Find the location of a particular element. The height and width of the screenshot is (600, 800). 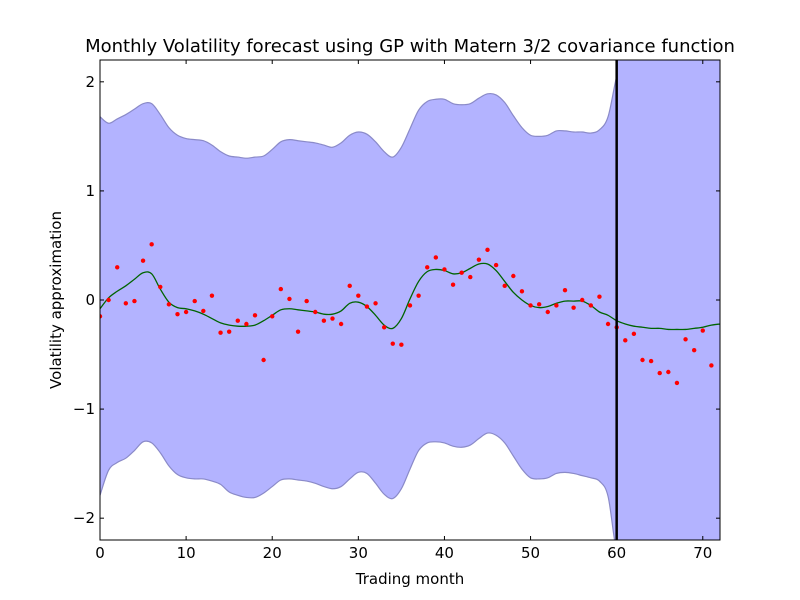

y-axis-label: Volatility approximation is located at coordinates (56, 300).